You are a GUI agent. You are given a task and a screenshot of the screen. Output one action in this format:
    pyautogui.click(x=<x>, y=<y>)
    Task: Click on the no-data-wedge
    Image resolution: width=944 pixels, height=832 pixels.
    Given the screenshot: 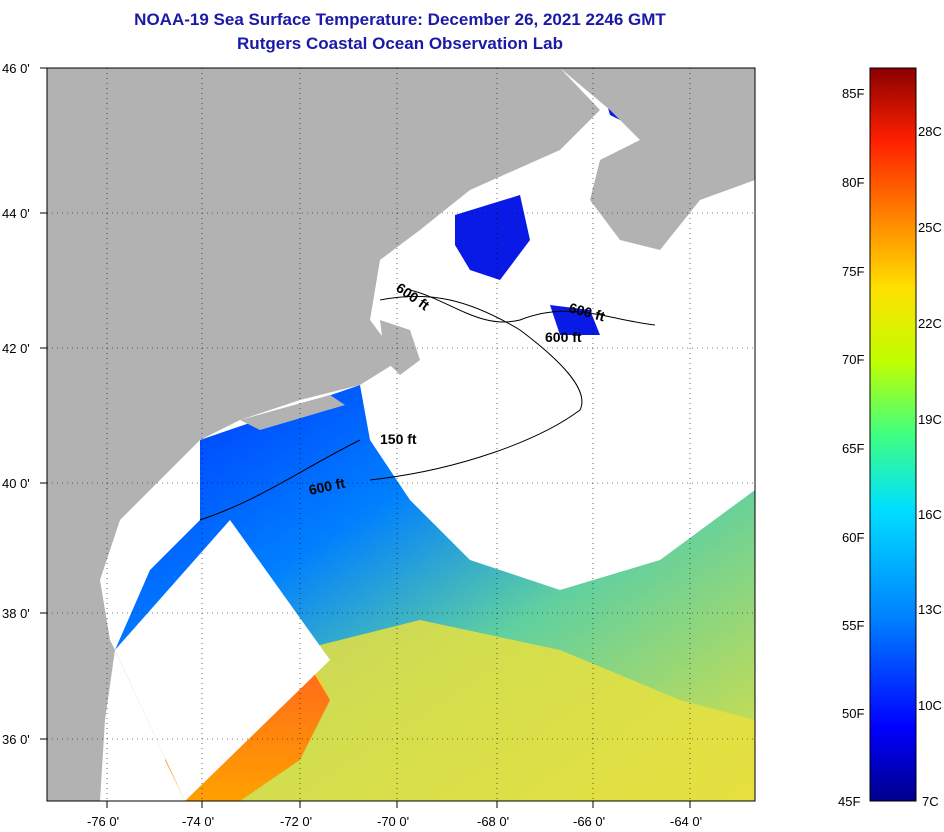 What is the action you would take?
    pyautogui.click(x=222, y=660)
    